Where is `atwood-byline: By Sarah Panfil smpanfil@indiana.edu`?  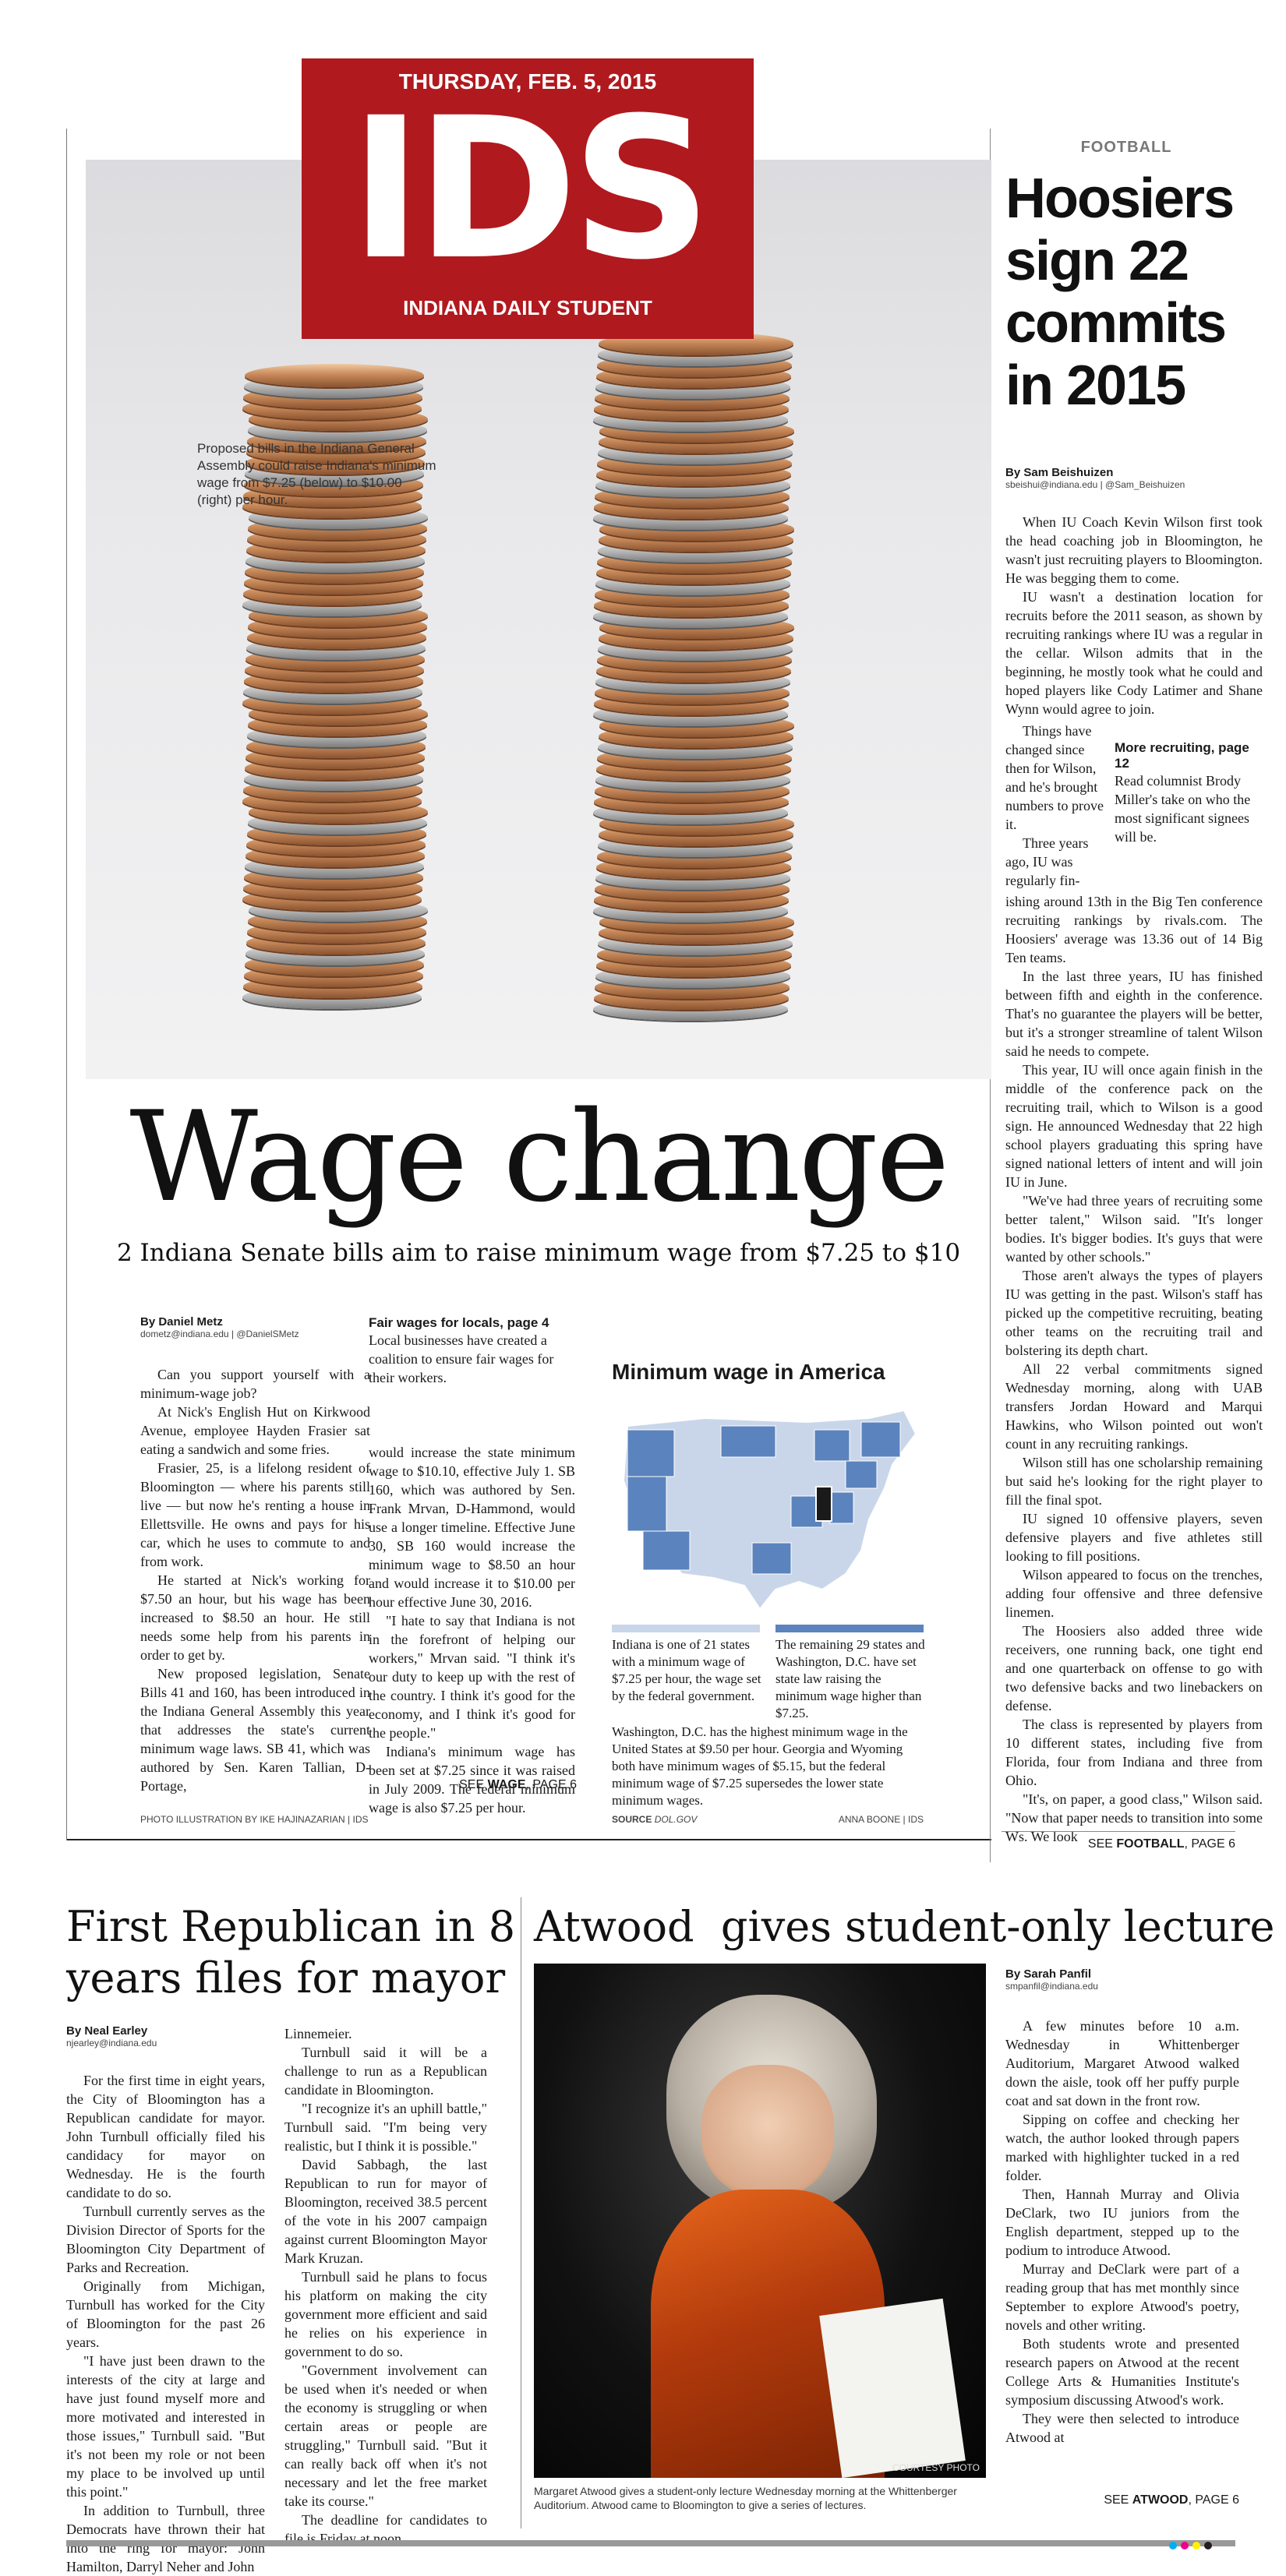 atwood-byline: By Sarah Panfil smpanfil@indiana.edu is located at coordinates (1122, 1979).